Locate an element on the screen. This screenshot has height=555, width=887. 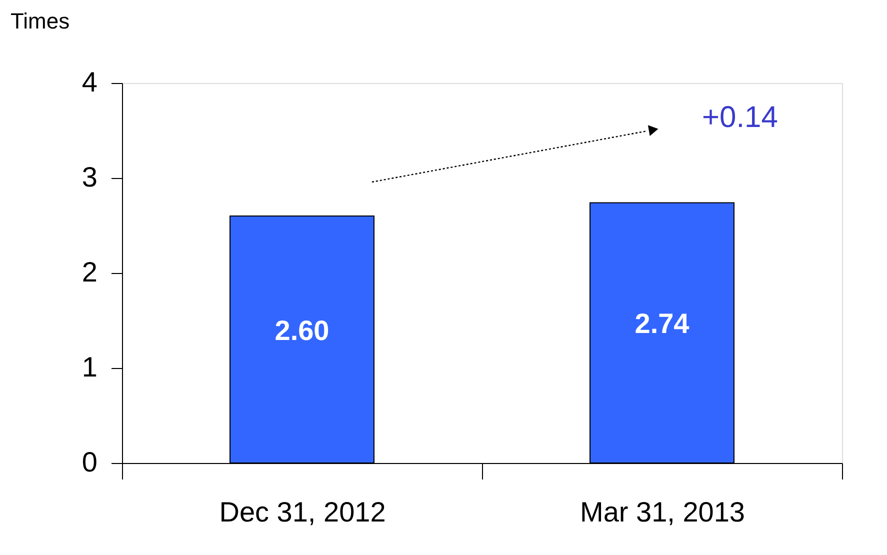
data-label: 2.60 is located at coordinates (302, 330).